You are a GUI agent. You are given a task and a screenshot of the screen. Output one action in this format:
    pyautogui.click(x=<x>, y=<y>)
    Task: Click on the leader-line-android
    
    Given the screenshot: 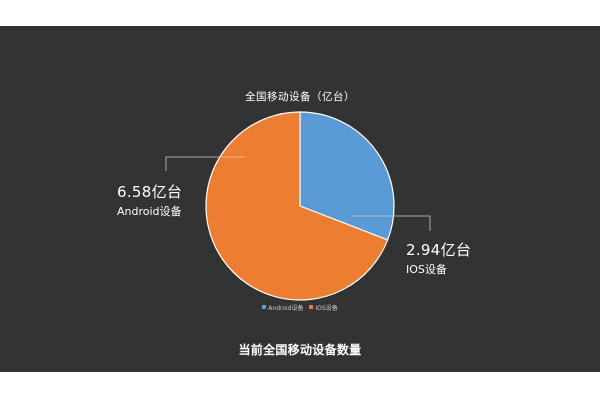 What is the action you would take?
    pyautogui.click(x=205, y=163)
    